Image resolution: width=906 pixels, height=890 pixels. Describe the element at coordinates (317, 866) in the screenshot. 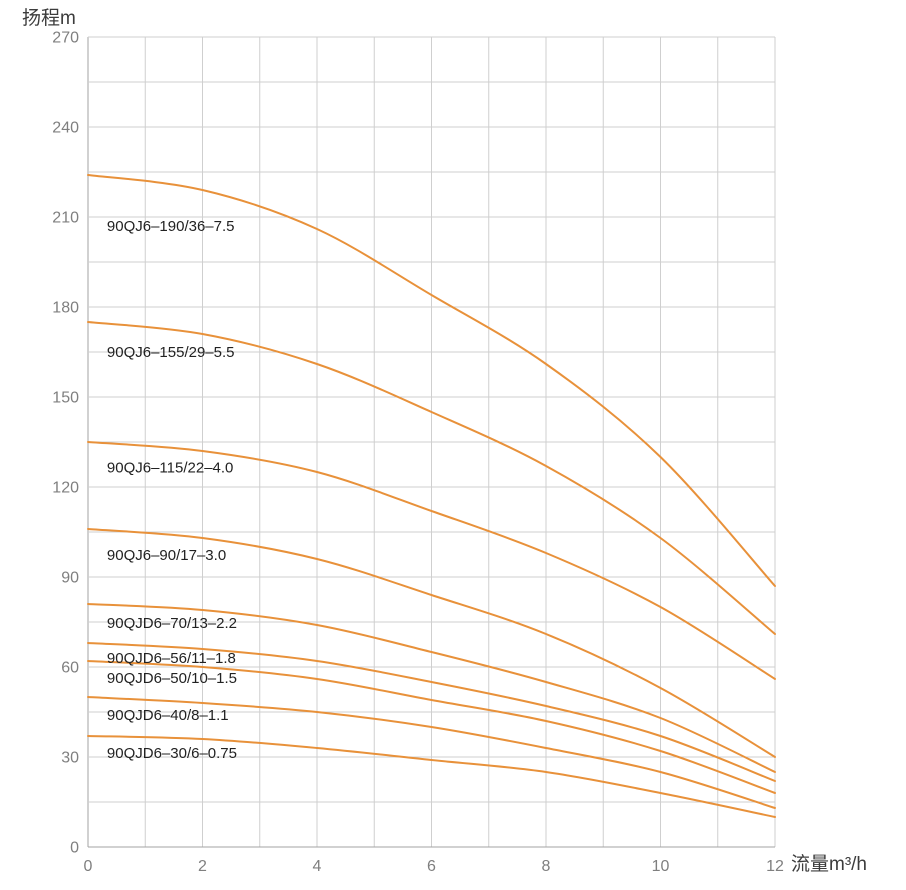

I see `x-tick-label: 4` at that location.